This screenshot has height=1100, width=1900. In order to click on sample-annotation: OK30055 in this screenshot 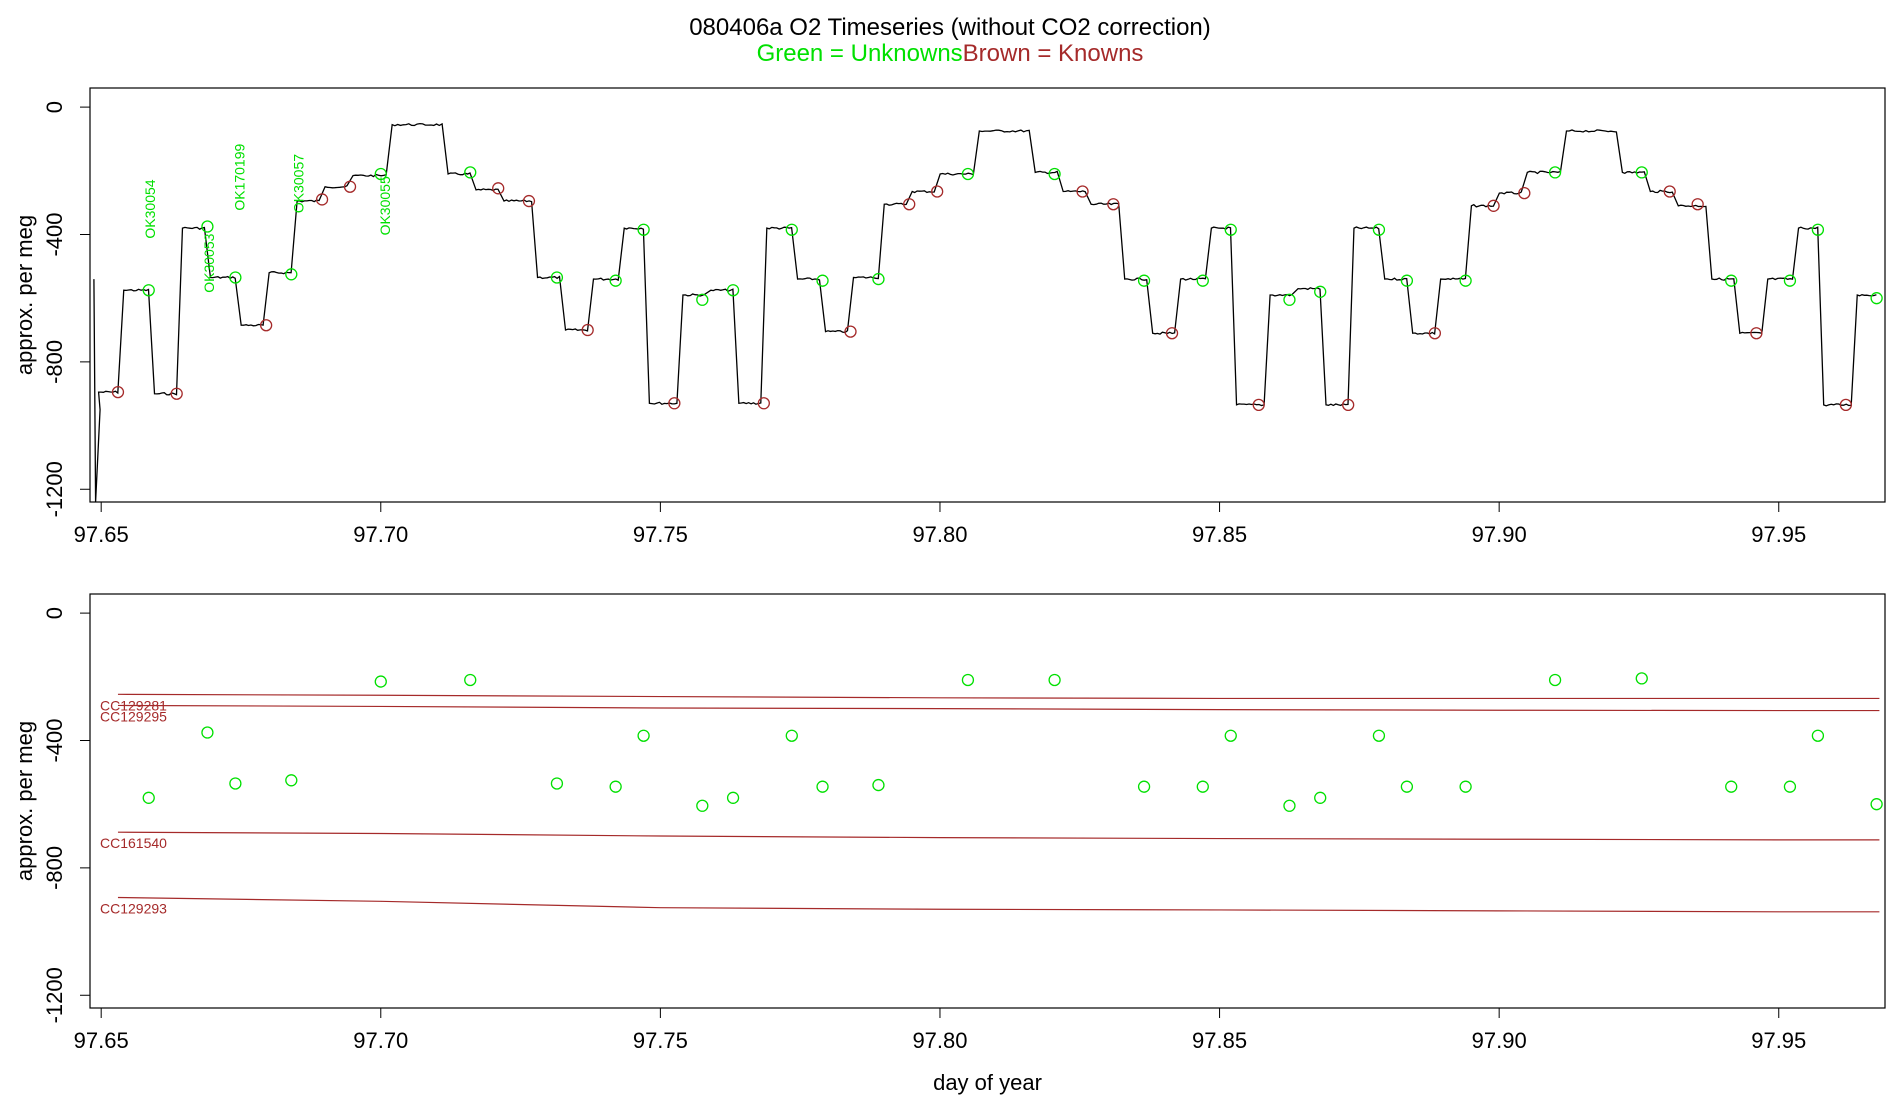, I will do `click(385, 205)`.